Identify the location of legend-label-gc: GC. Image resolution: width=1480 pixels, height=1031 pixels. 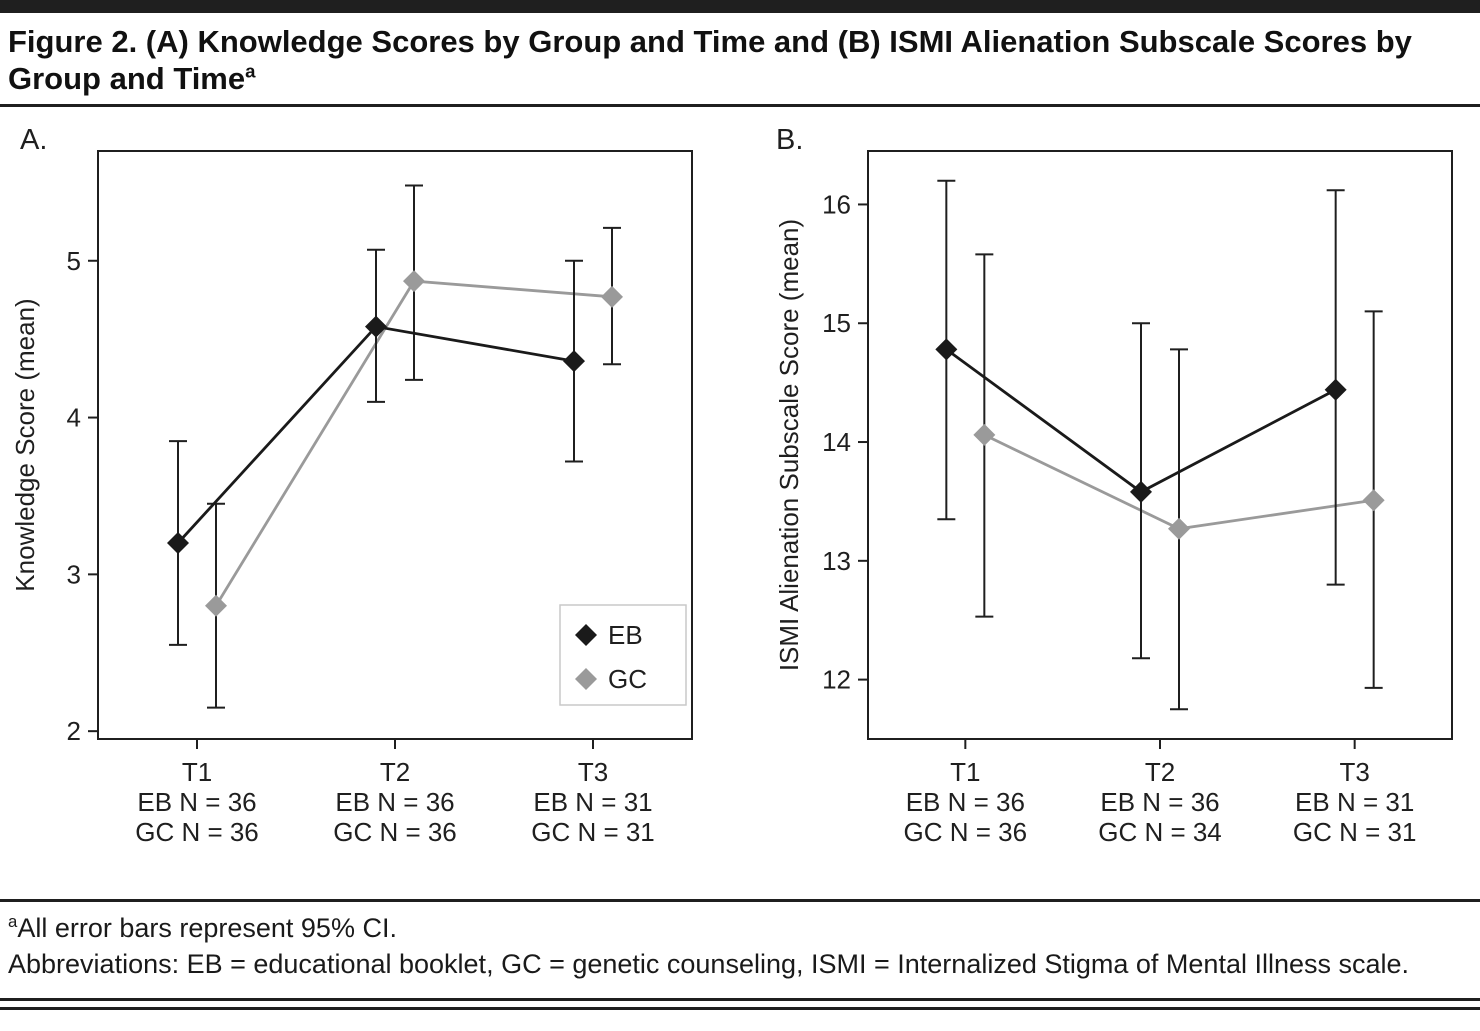
(627, 679).